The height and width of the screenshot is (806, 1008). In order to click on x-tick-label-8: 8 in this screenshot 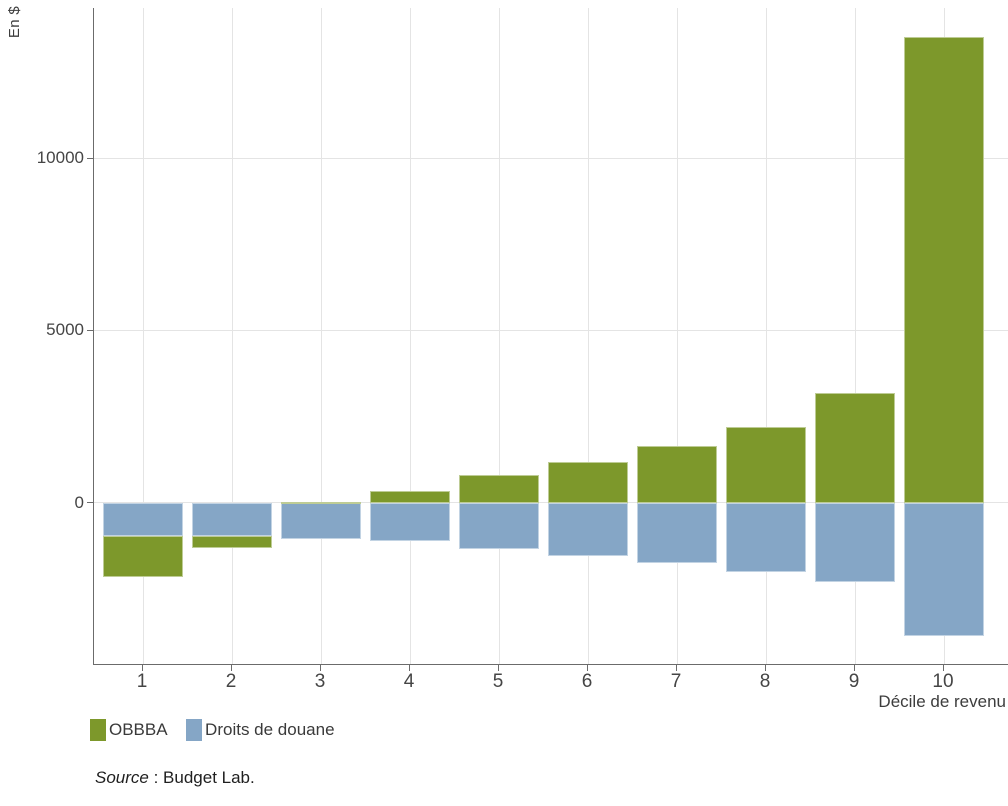, I will do `click(765, 681)`.